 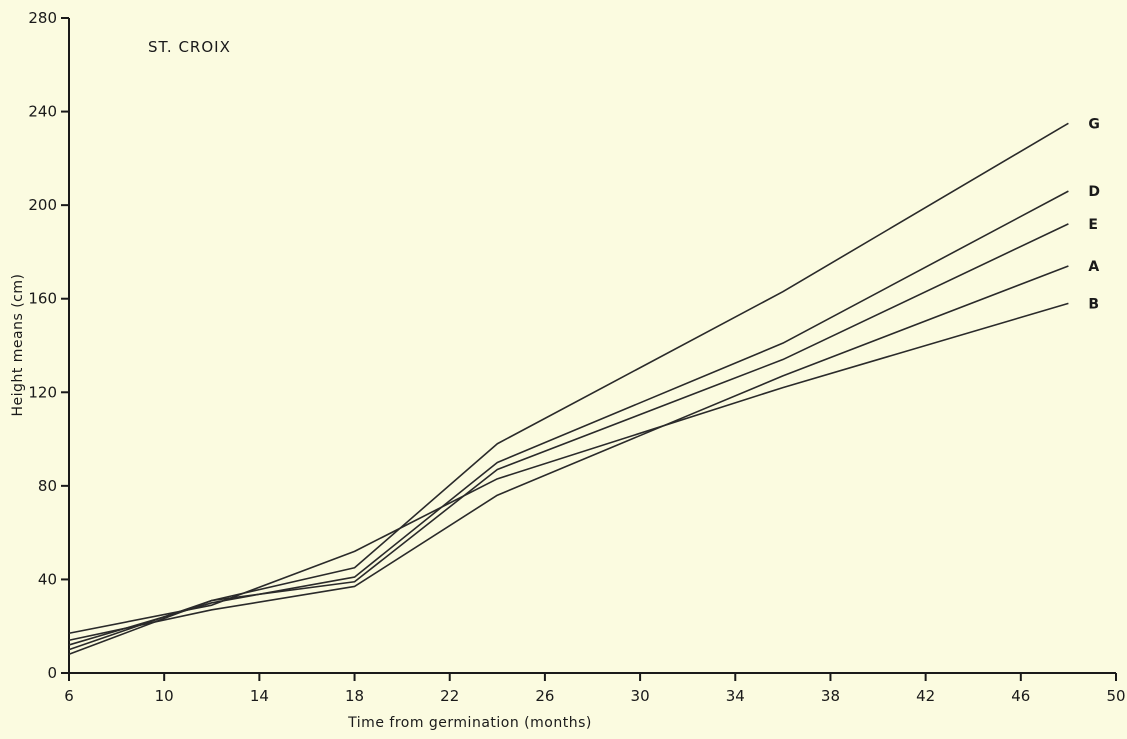 I want to click on y-tick-label: 120, so click(x=42, y=392).